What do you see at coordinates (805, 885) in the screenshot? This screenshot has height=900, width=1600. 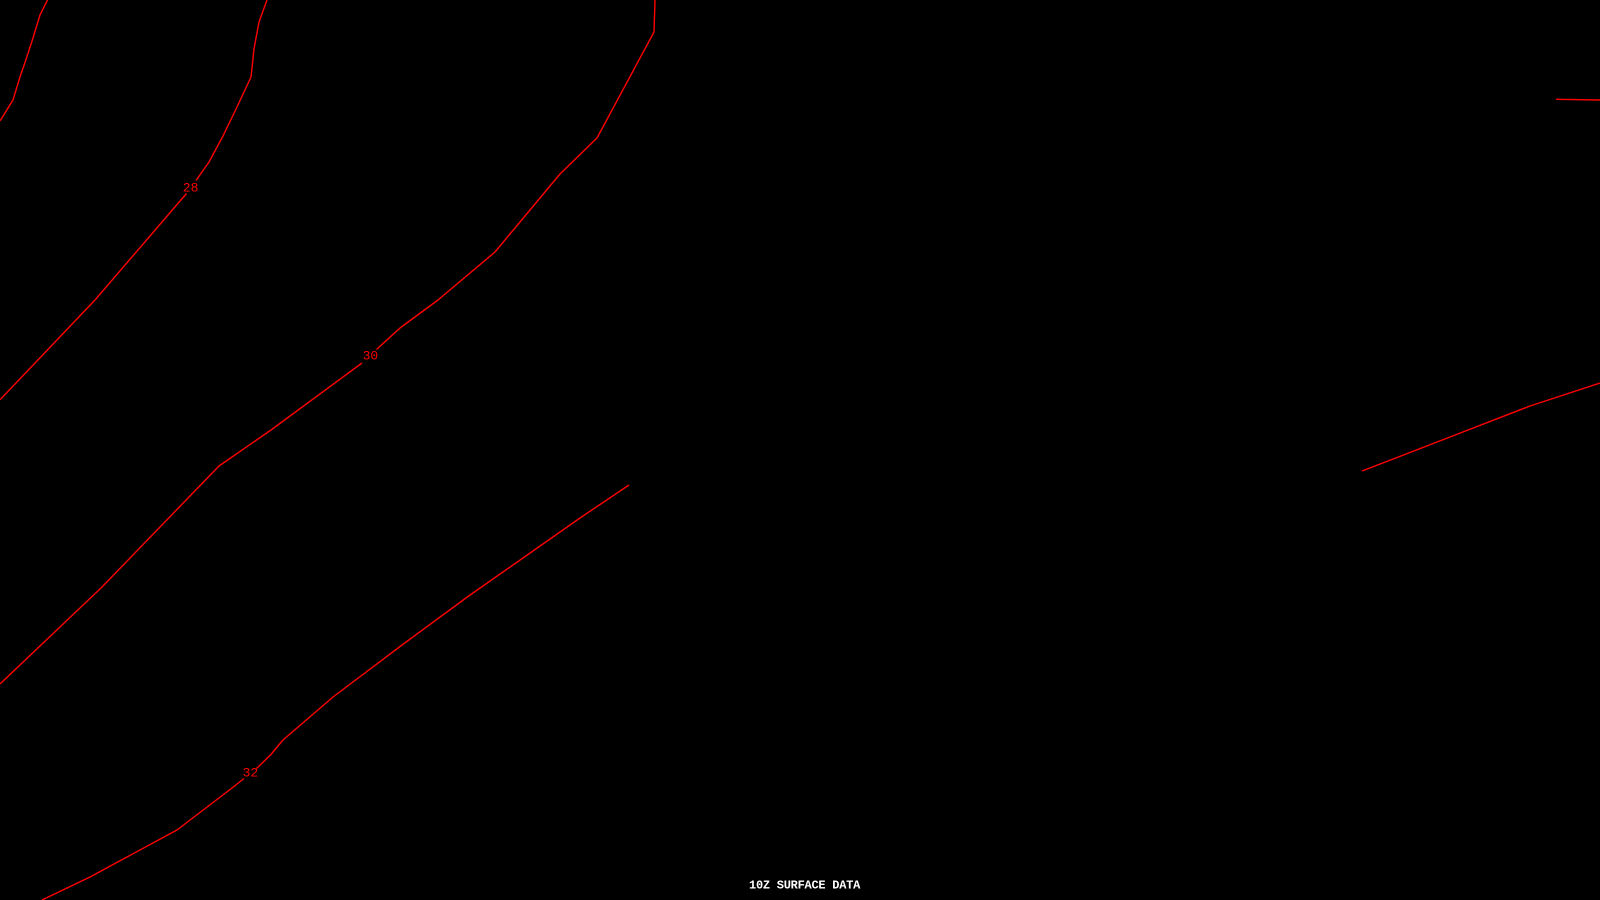 I see `svg-text: 10Z SURFACE DATA` at bounding box center [805, 885].